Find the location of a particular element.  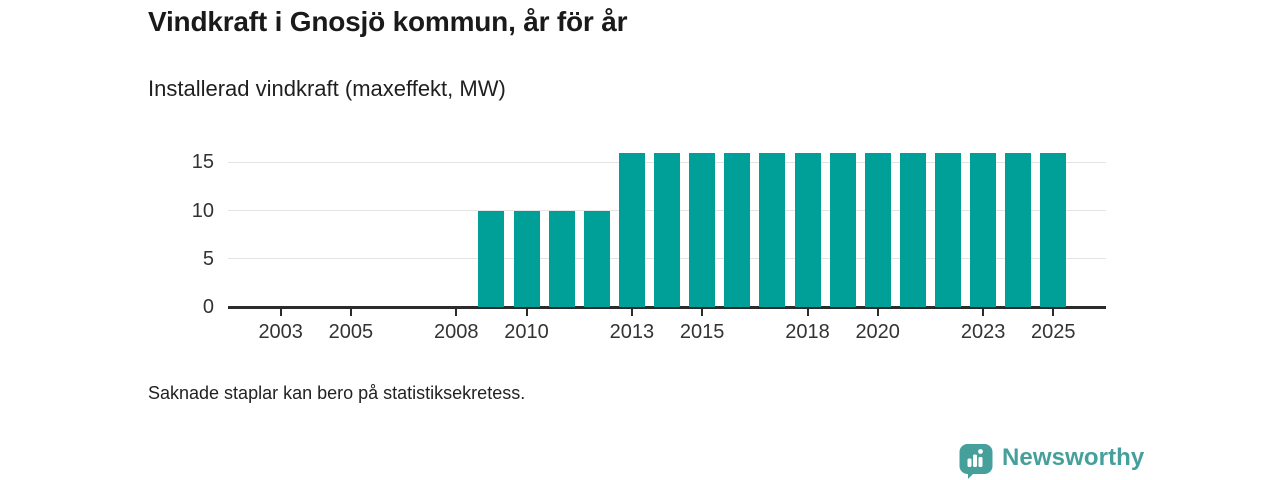

bar-2009 is located at coordinates (491, 258).